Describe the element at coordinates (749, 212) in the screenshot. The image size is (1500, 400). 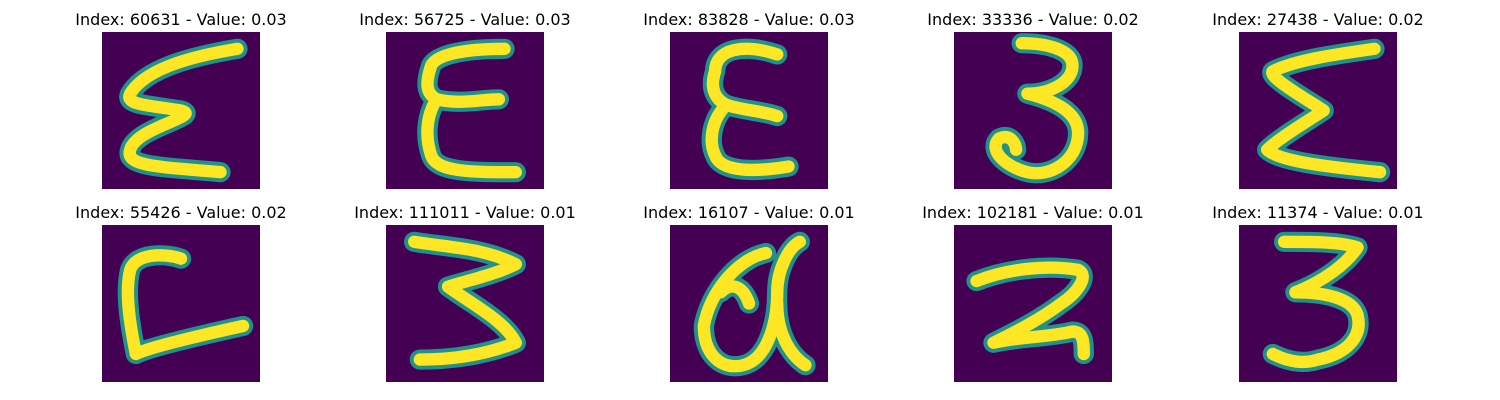
I see `panel-title: Index: 16107 - Value: 0.01` at that location.